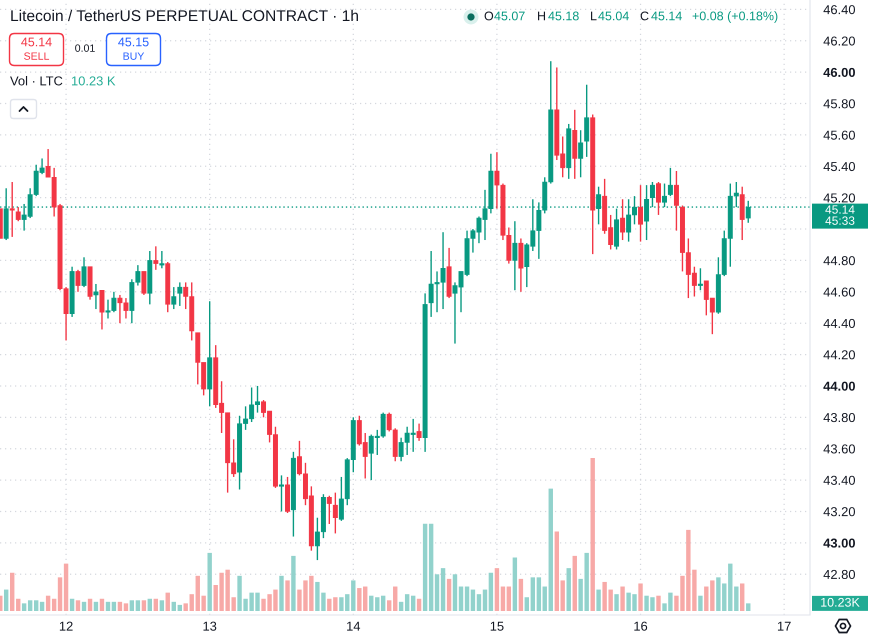 The height and width of the screenshot is (639, 874). Describe the element at coordinates (66, 626) in the screenshot. I see `x-tick-label: 12` at that location.